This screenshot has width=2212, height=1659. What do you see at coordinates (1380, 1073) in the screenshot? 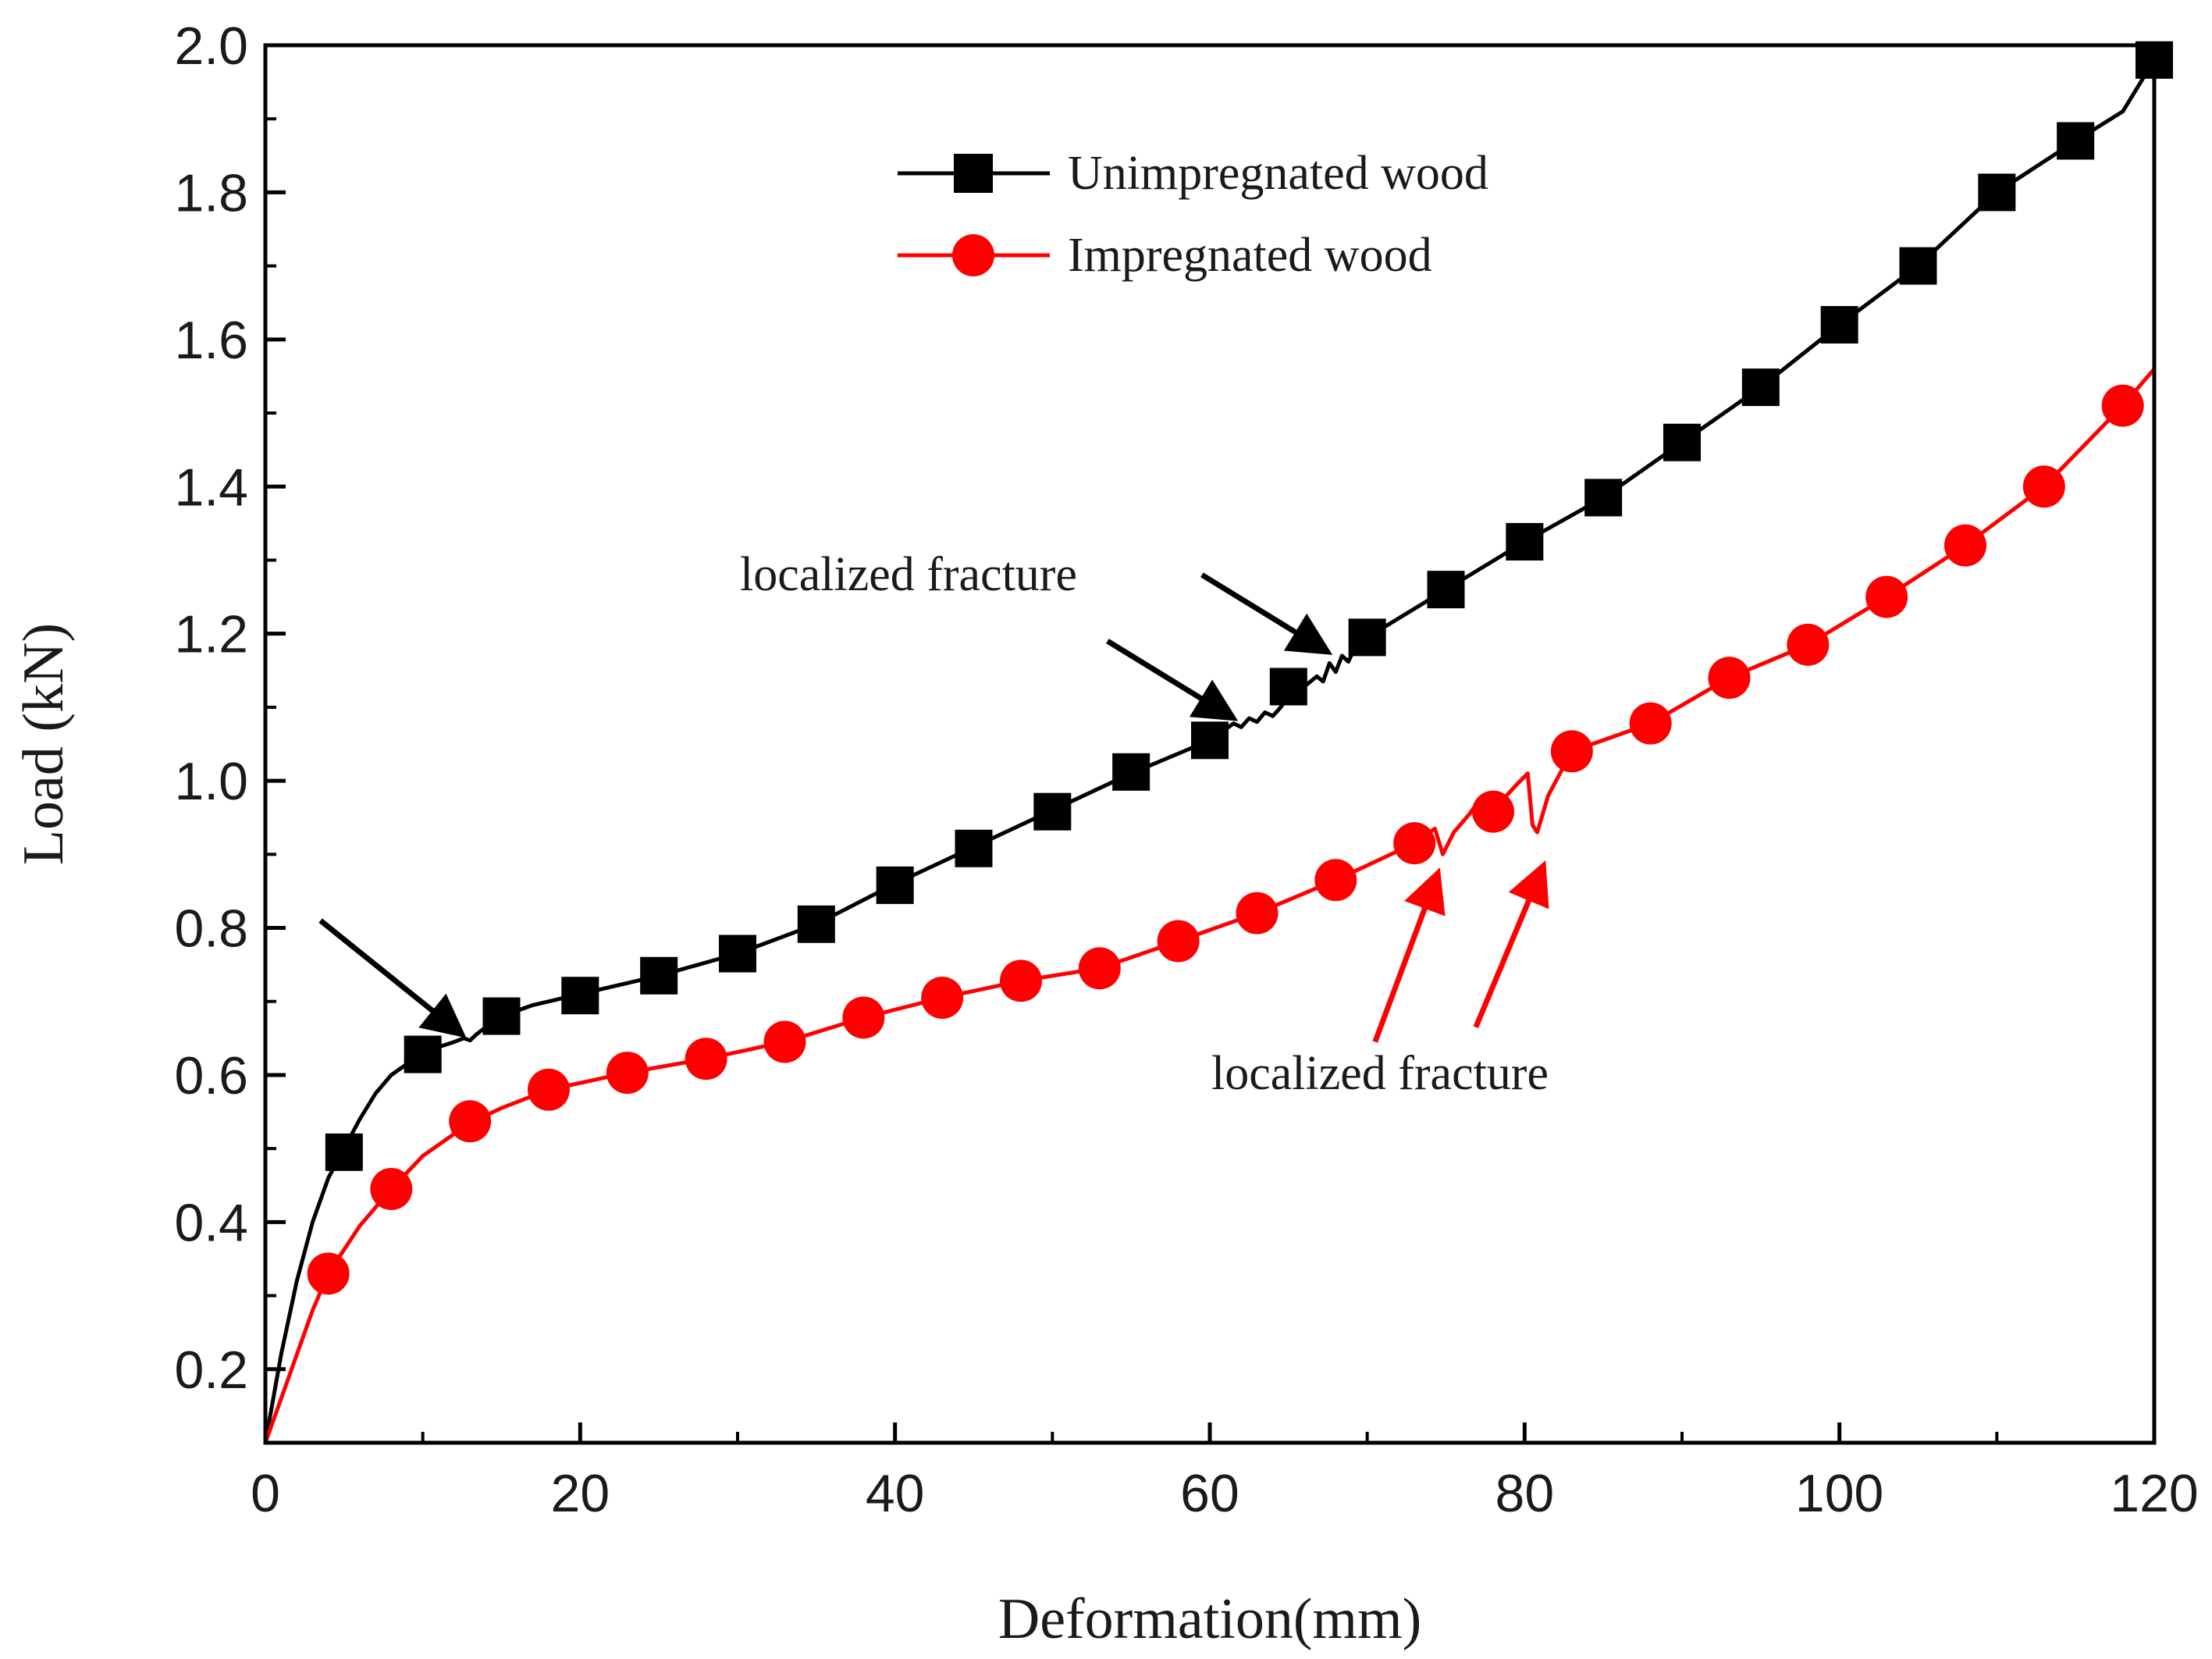
I see `annotation-label-red: localized fracture` at bounding box center [1380, 1073].